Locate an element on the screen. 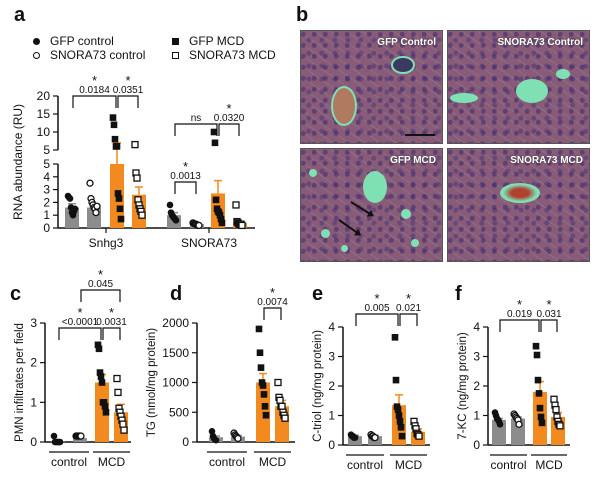 The image size is (600, 480). p-value-label: 0.0031 is located at coordinates (111, 322).